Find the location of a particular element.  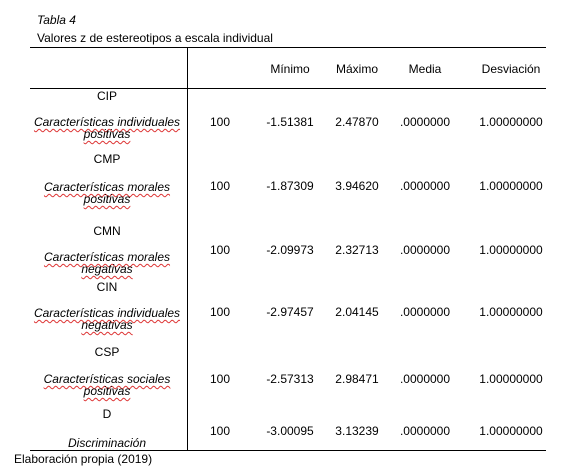

cell: 2.32713 is located at coordinates (357, 250).